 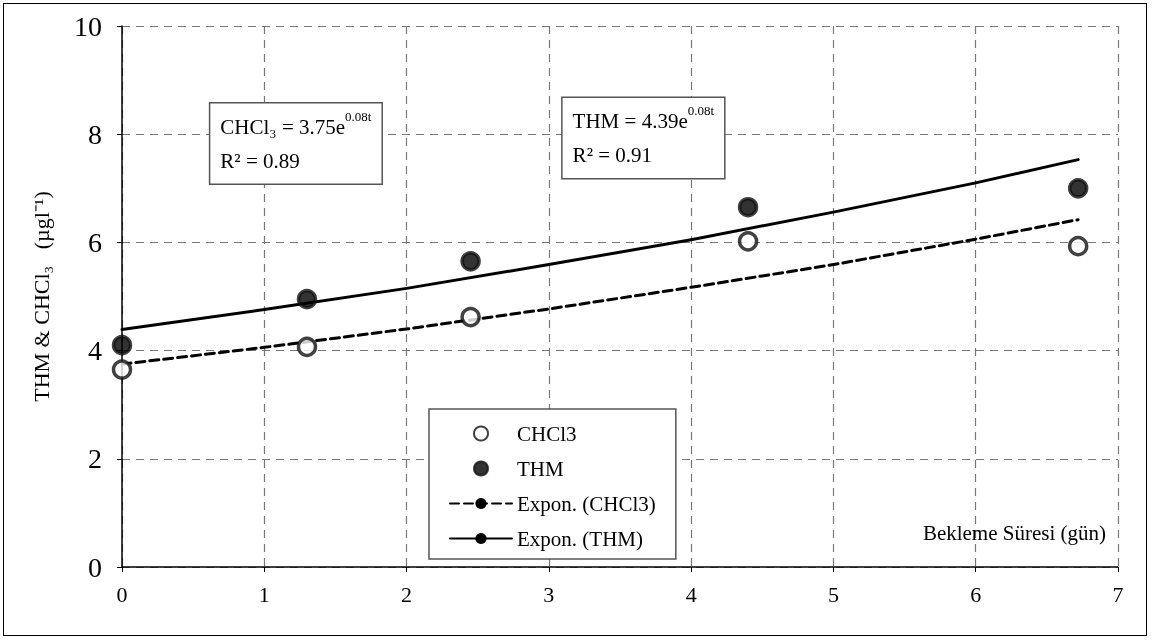 What do you see at coordinates (547, 433) in the screenshot?
I see `legend-label: CHCl3` at bounding box center [547, 433].